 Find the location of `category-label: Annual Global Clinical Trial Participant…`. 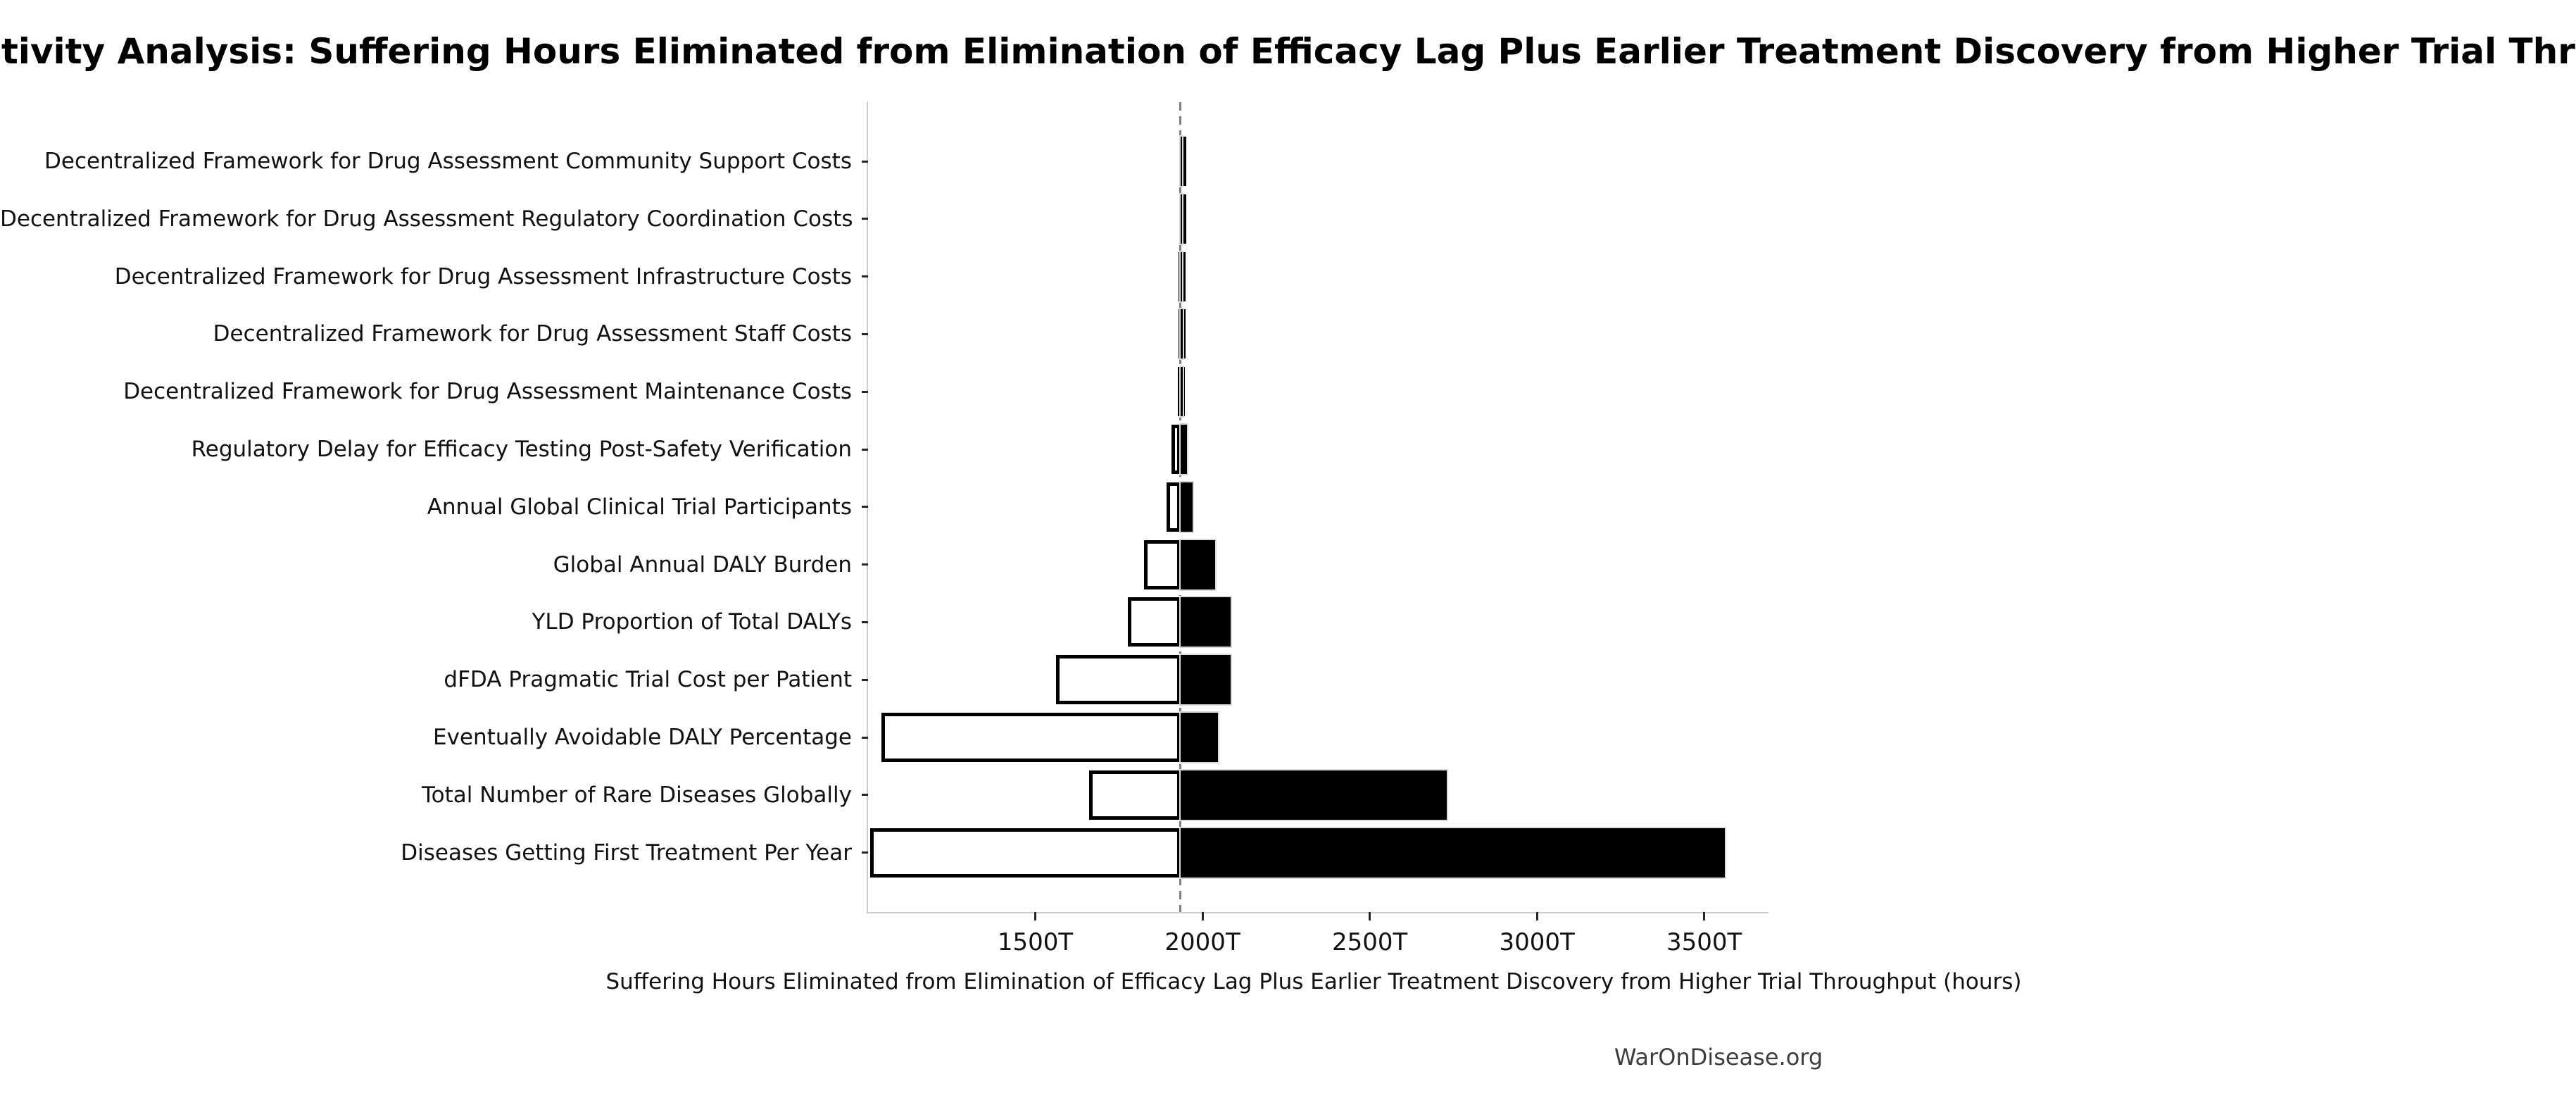

category-label: Annual Global Clinical Trial Participant… is located at coordinates (639, 507).